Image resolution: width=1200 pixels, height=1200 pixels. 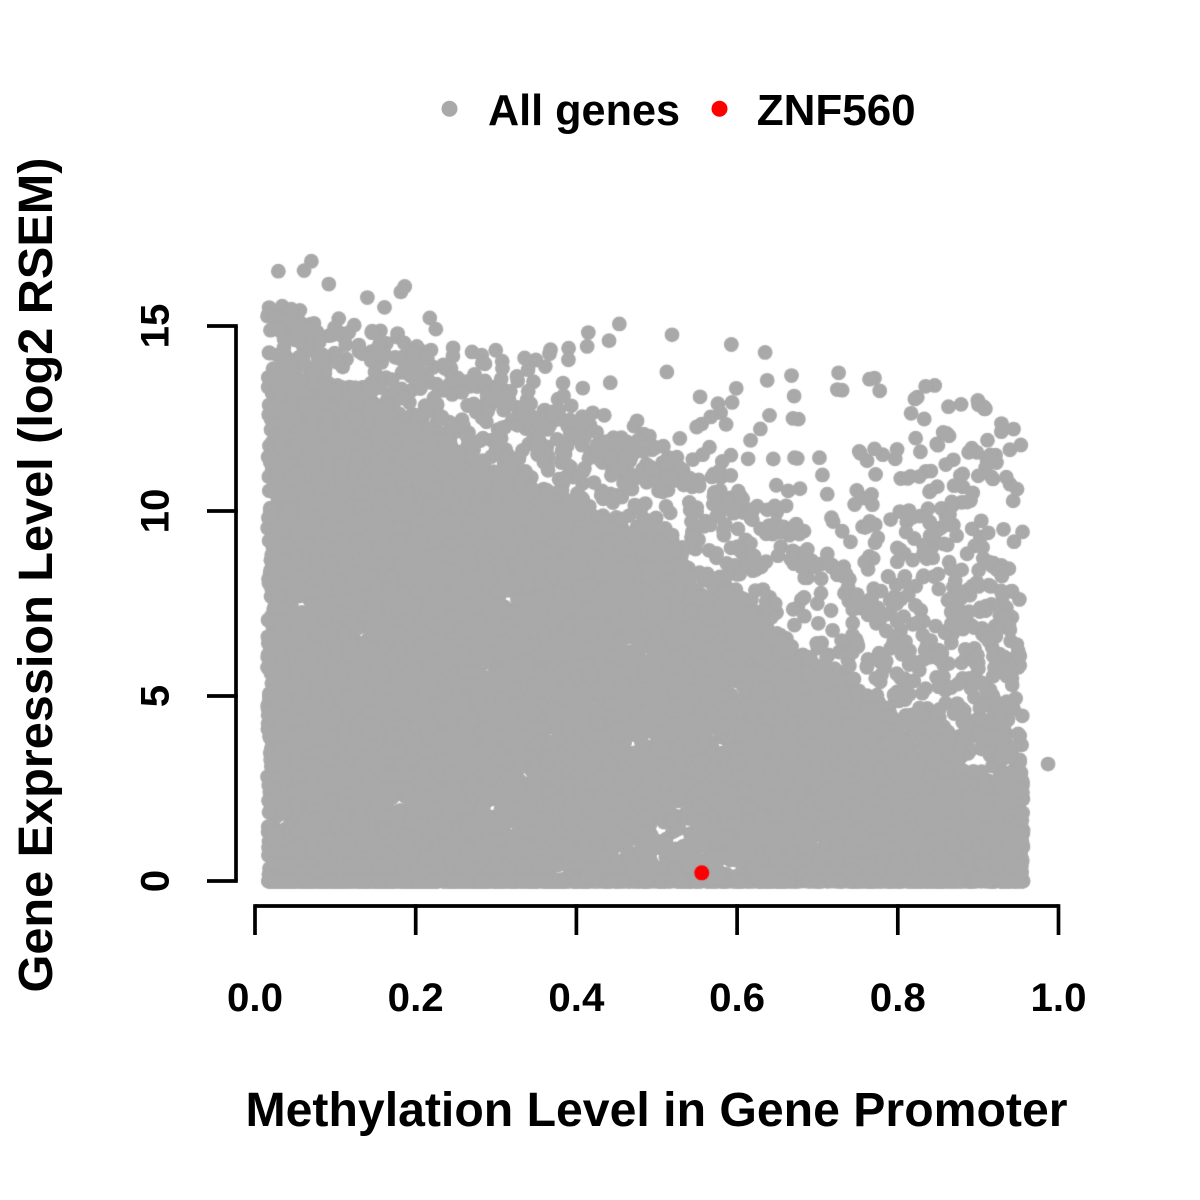 What do you see at coordinates (416, 997) in the screenshot?
I see `svg-text: 0.2` at bounding box center [416, 997].